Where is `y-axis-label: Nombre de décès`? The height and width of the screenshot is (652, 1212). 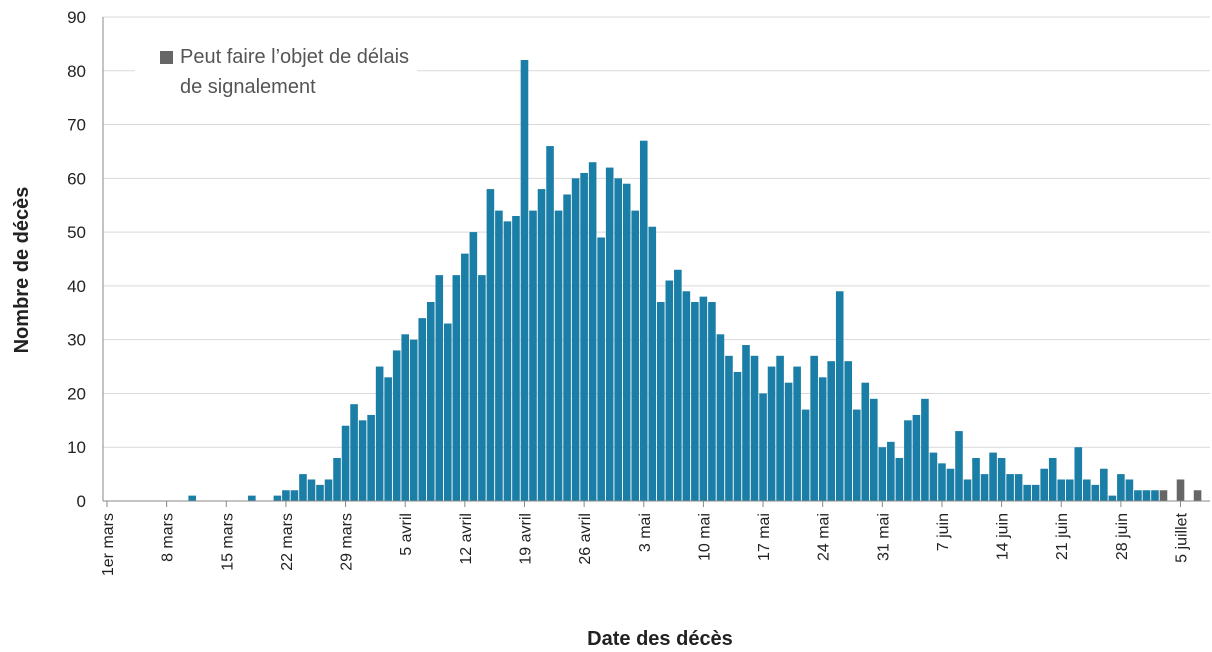 y-axis-label: Nombre de décès is located at coordinates (22, 270).